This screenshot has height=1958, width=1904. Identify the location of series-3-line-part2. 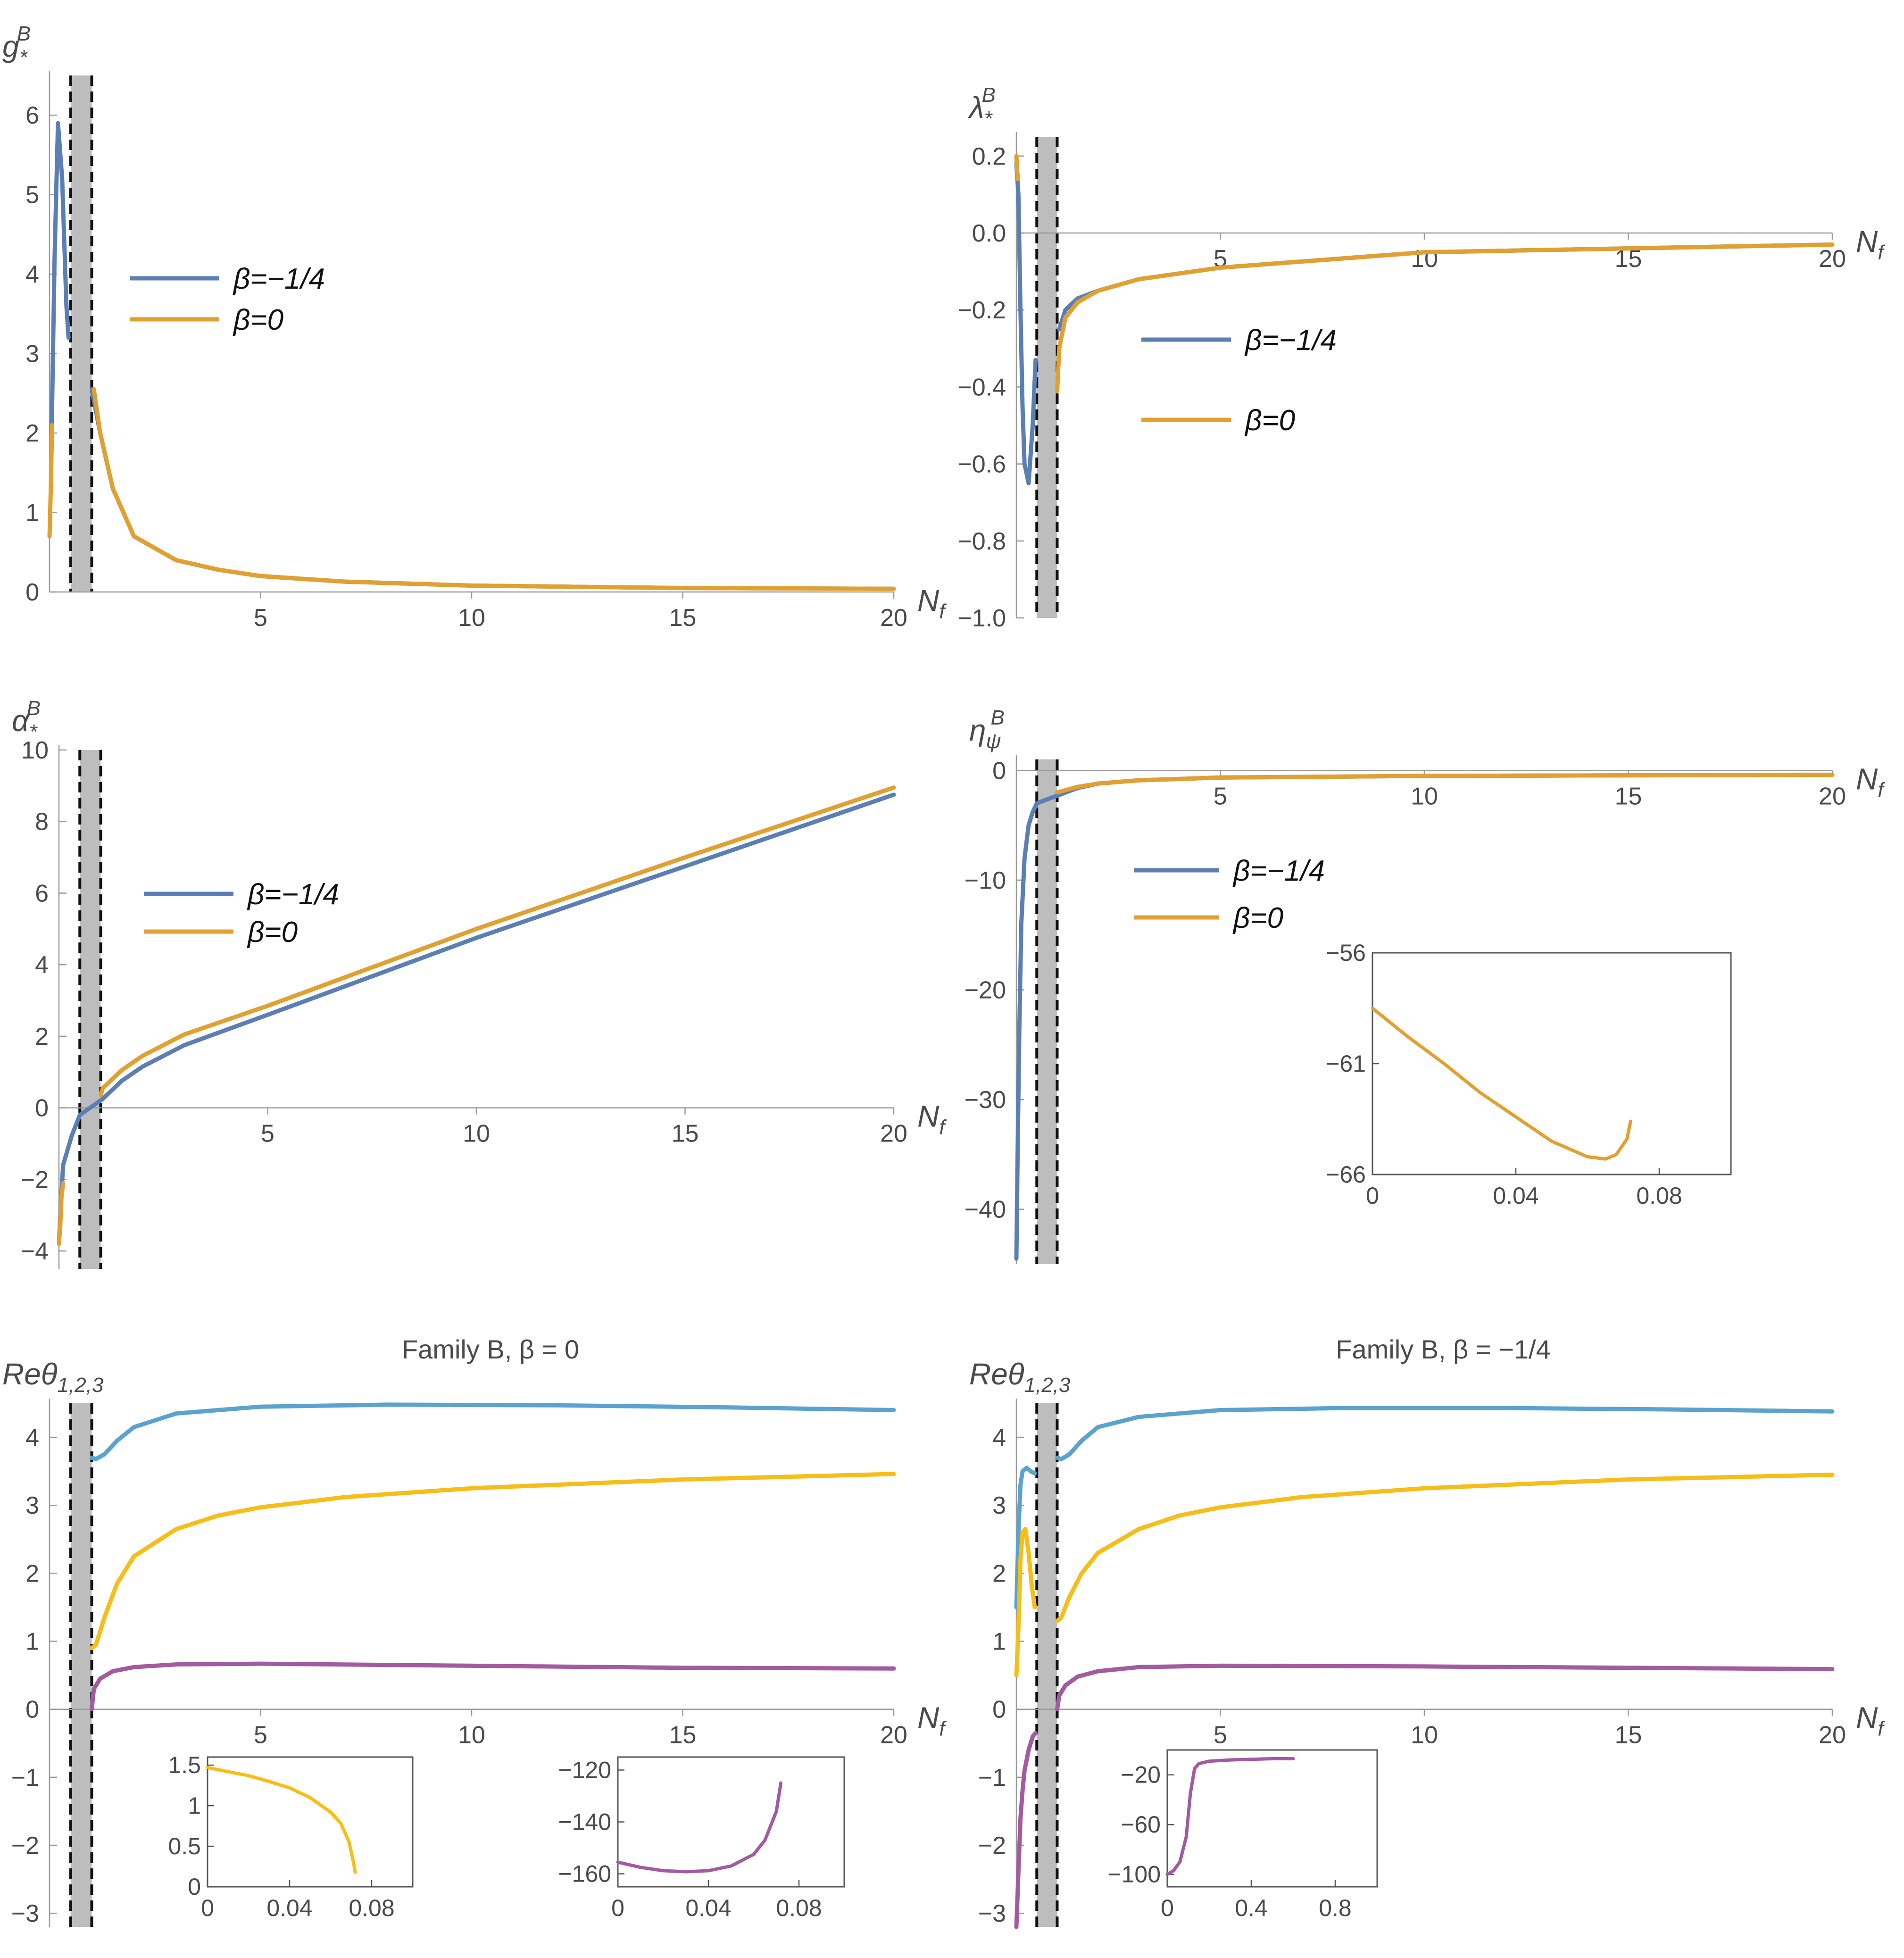
(1445, 1687).